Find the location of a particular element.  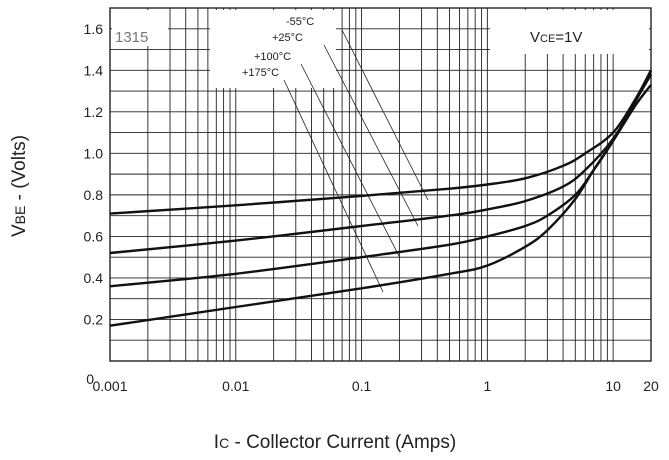

x-tick-label-1: 0.01 is located at coordinates (235, 386).